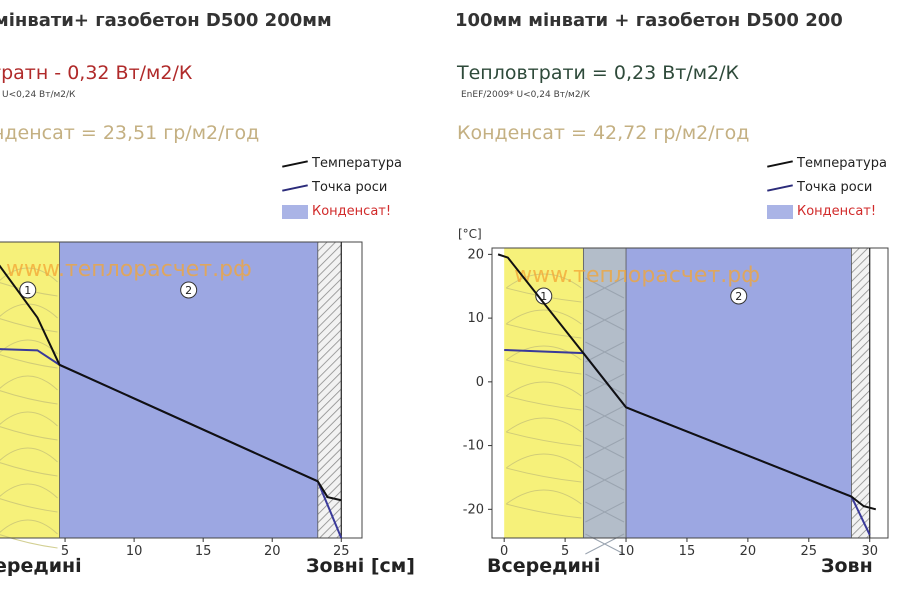 The height and width of the screenshot is (600, 900). I want to click on norm-text: EnEF/2009* U<0,24 Вт/м2/К, so click(525, 95).